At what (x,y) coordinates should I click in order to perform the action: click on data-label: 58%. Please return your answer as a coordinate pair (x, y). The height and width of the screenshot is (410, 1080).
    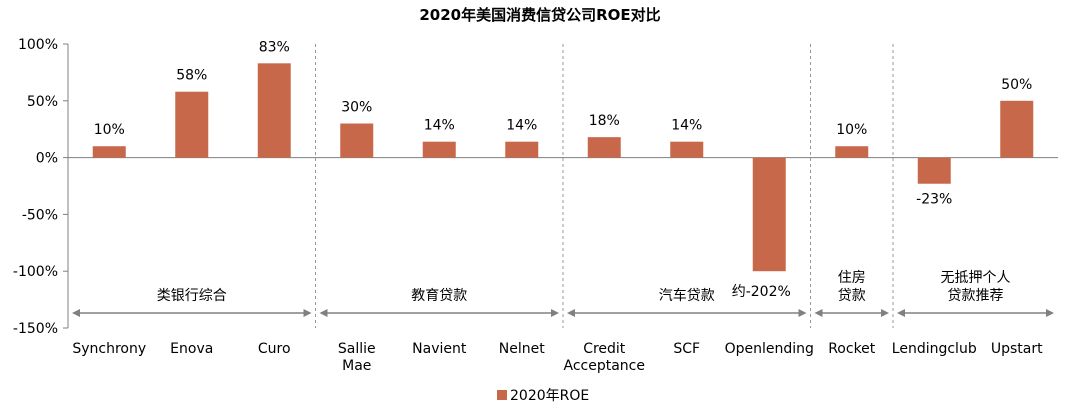
    Looking at the image, I should click on (191, 76).